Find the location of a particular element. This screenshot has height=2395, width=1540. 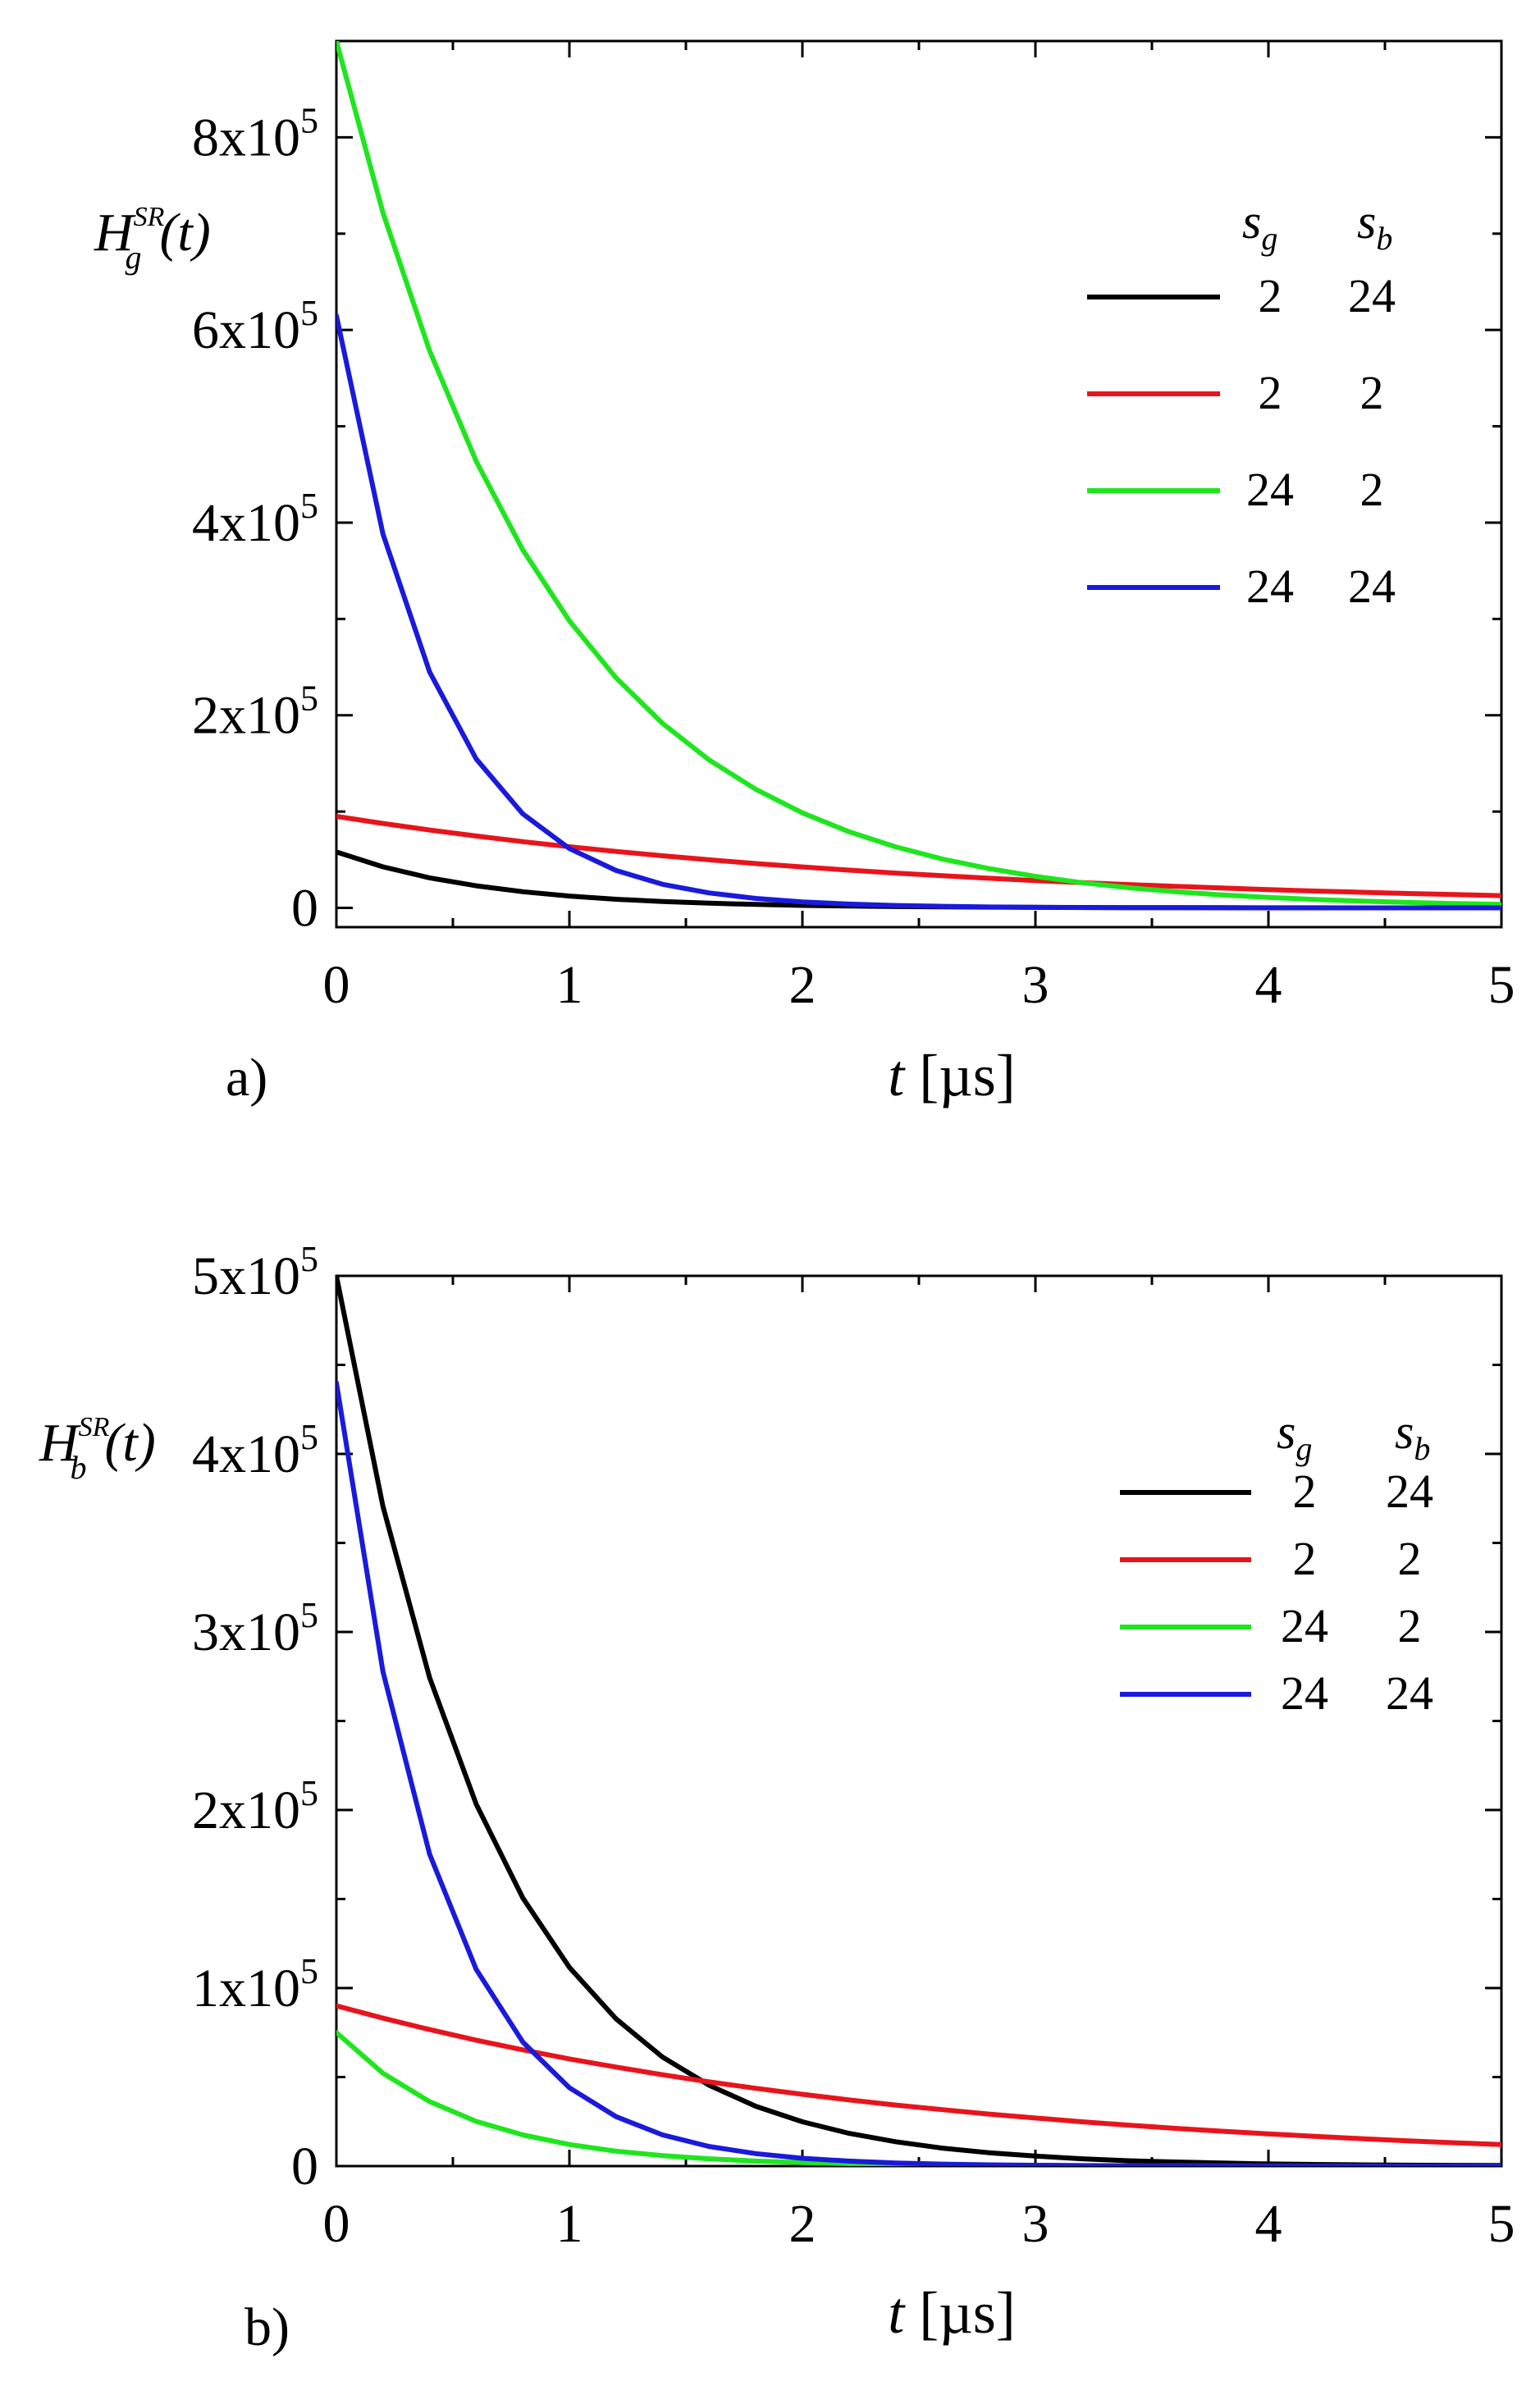

y-tick-label: 2x10⁵ is located at coordinates (255, 1806).